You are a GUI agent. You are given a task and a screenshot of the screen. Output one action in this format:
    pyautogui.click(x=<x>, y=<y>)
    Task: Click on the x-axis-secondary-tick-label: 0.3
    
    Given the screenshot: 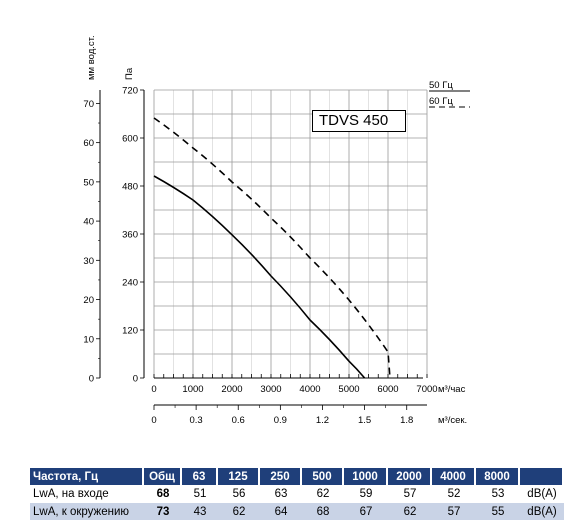 What is the action you would take?
    pyautogui.click(x=196, y=420)
    